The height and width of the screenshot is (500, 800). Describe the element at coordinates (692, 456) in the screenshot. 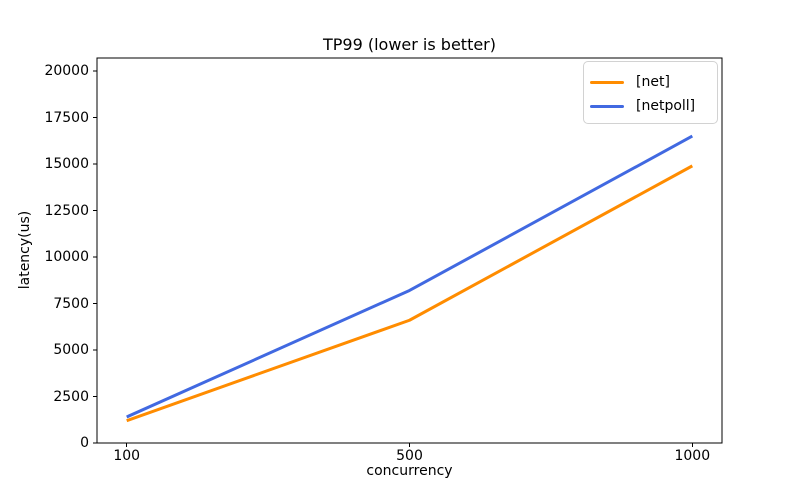

I see `x-tick-label: 1000` at that location.